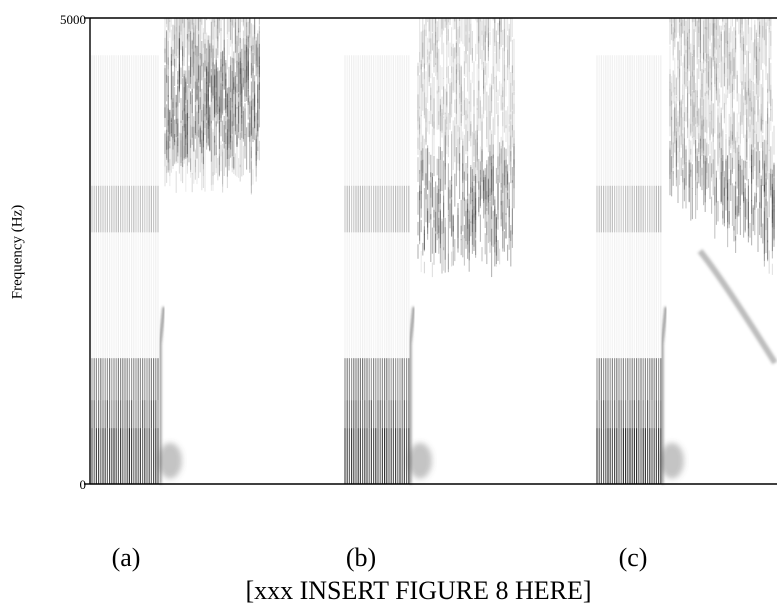  What do you see at coordinates (466, 148) in the screenshot?
I see `panel-b-frication` at bounding box center [466, 148].